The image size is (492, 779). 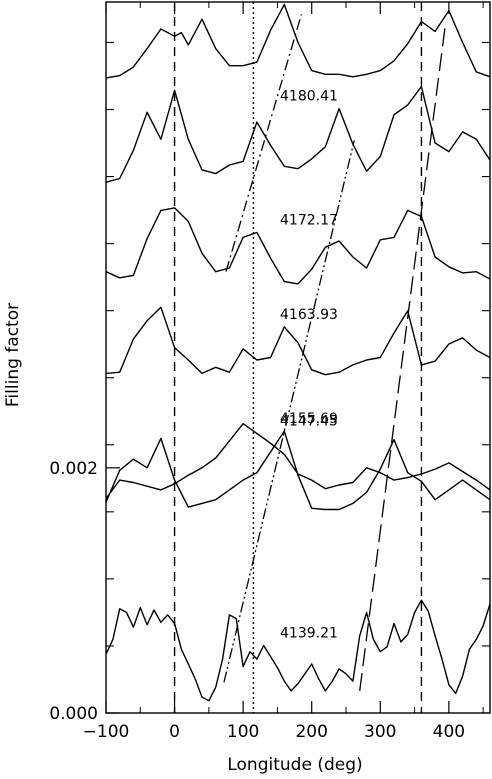 What do you see at coordinates (73, 714) in the screenshot?
I see `y-tick-label-0: 0.000` at bounding box center [73, 714].